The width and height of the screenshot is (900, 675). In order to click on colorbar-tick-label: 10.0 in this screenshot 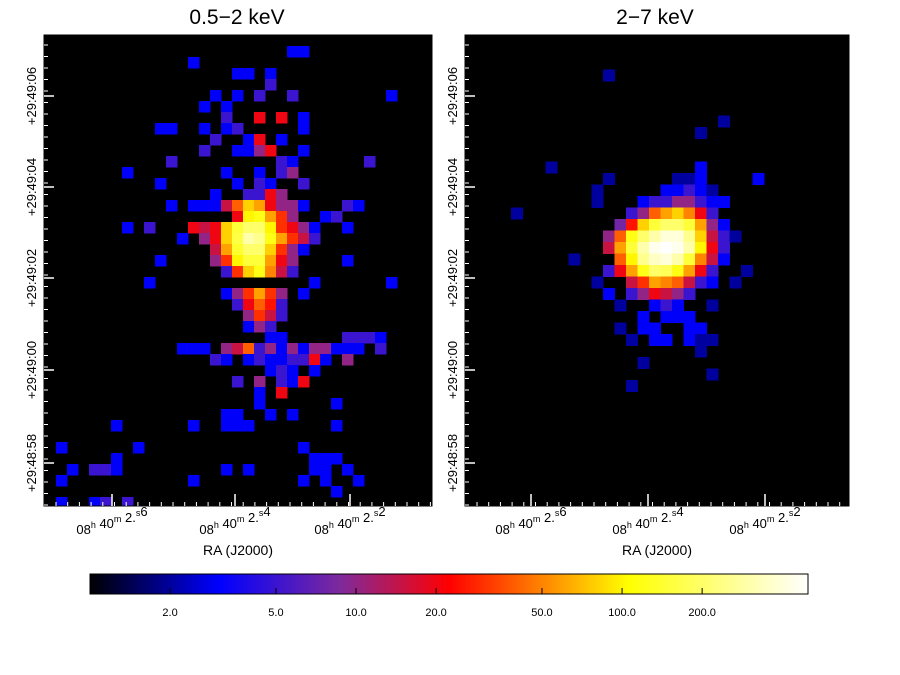, I will do `click(355, 613)`.